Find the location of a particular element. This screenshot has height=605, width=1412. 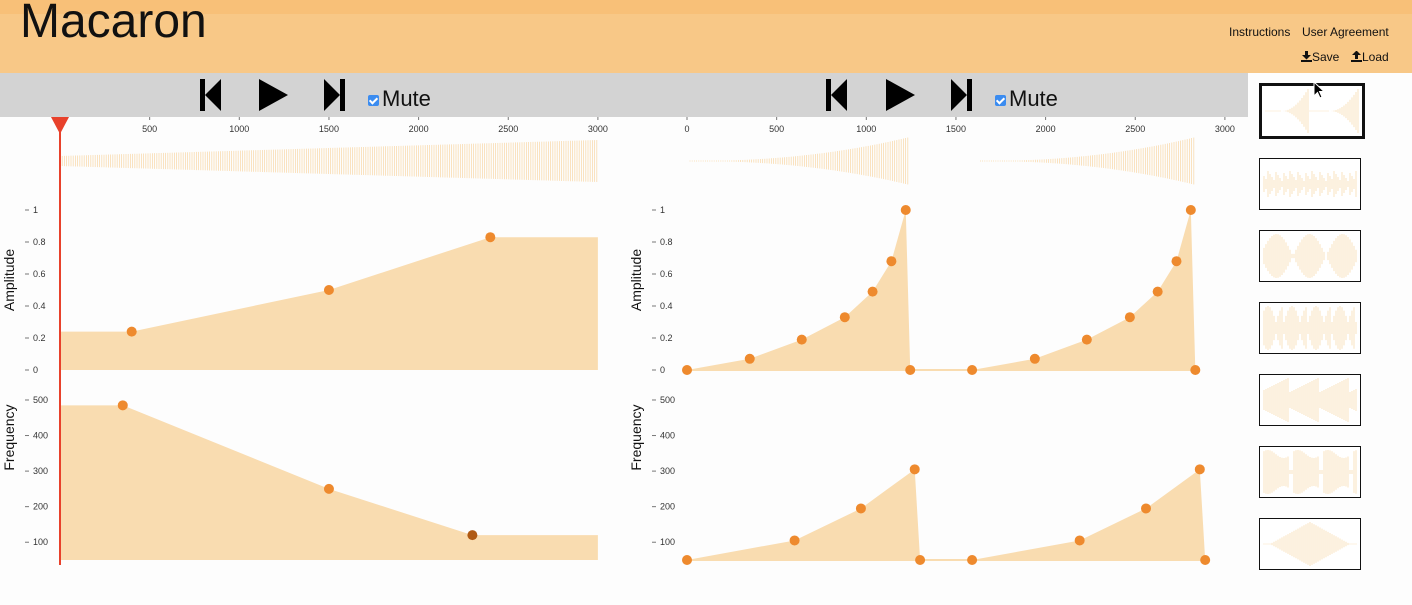

mute-checkbox-2: Mute is located at coordinates (1026, 99).